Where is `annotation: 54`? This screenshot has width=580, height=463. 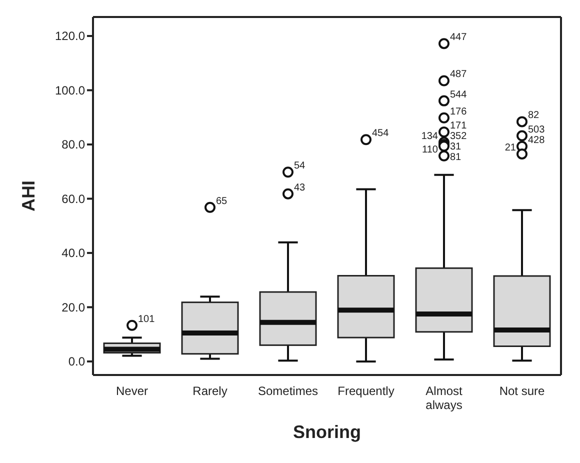
annotation: 54 is located at coordinates (300, 166).